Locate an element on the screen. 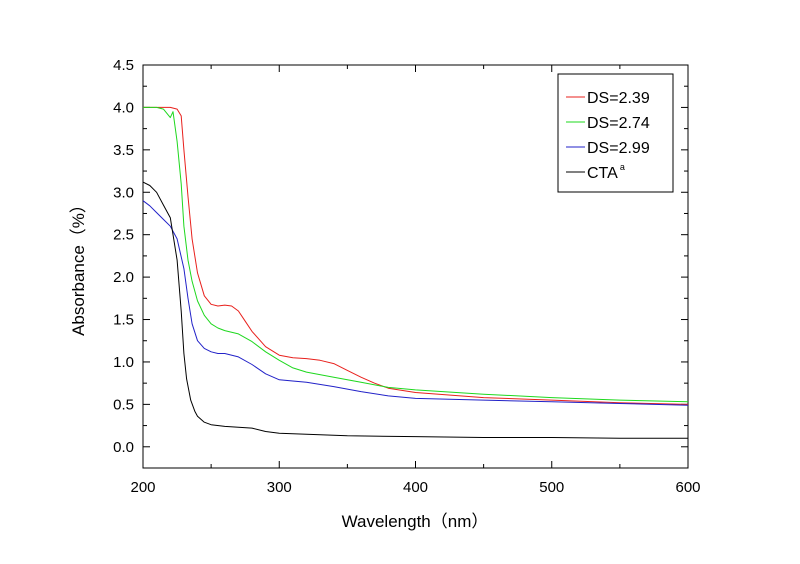 The image size is (800, 564). legend-label-text: DS=2.74 is located at coordinates (618, 123).